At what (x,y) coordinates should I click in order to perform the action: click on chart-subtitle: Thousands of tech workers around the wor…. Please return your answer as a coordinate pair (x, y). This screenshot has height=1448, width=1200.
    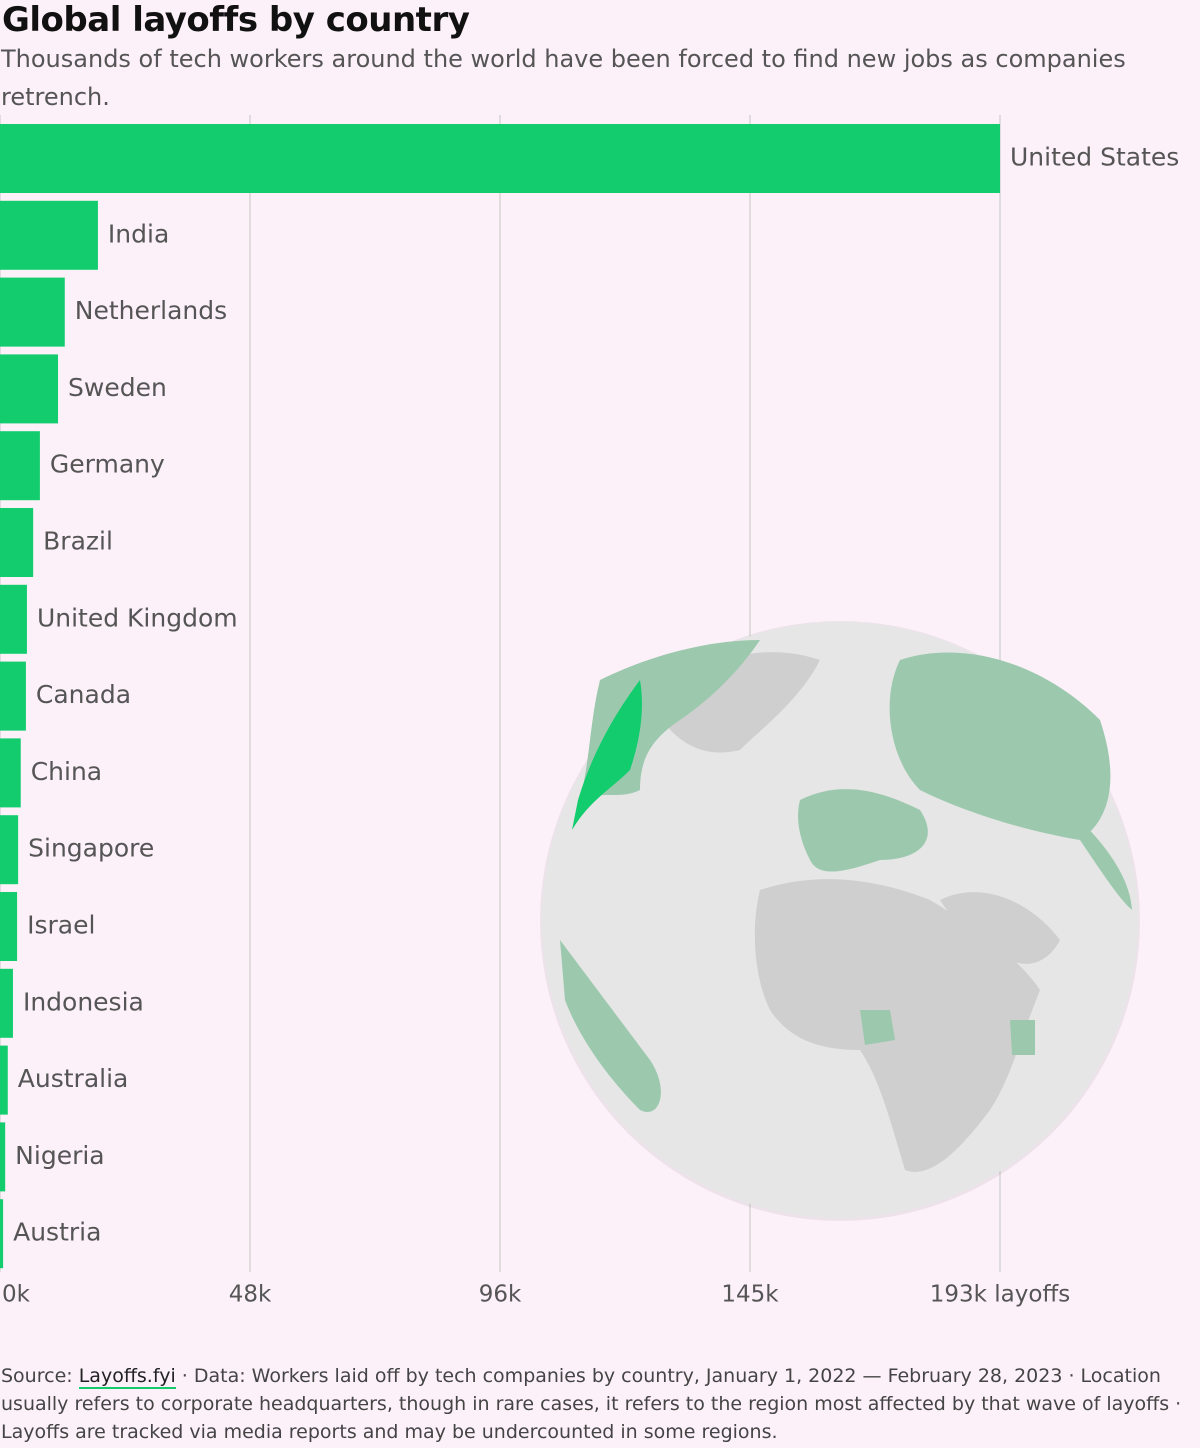
    Looking at the image, I should click on (563, 78).